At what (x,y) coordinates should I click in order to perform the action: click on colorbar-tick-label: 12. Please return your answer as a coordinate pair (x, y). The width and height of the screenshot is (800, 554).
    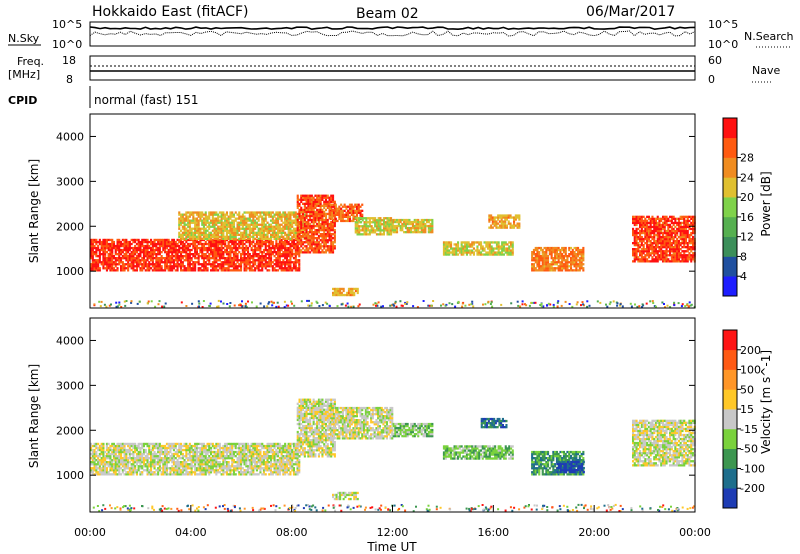
    Looking at the image, I should click on (747, 237).